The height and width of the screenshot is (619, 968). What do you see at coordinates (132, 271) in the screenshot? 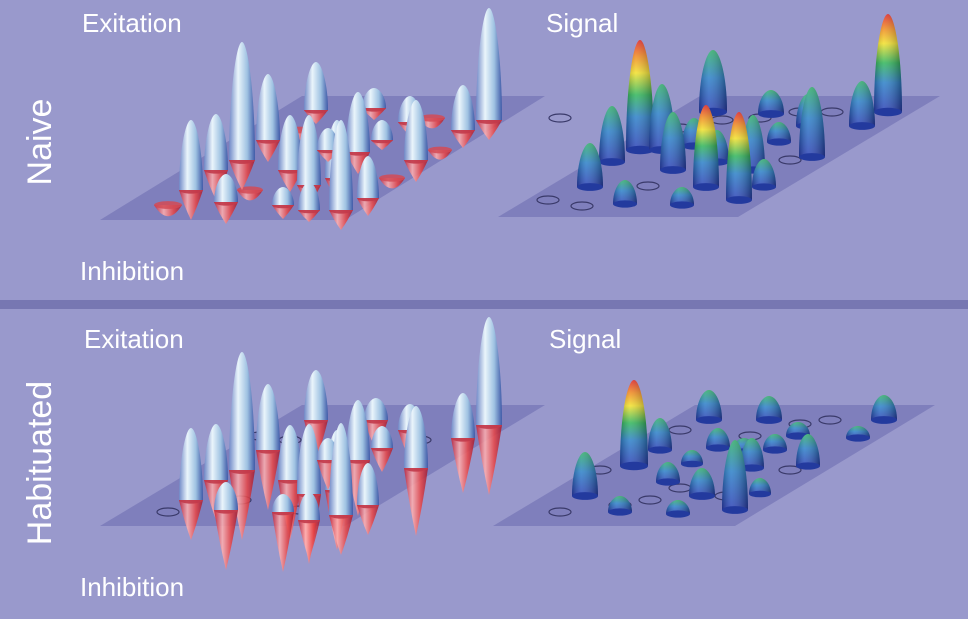
I see `inhibition-label-naive: Inhibition` at bounding box center [132, 271].